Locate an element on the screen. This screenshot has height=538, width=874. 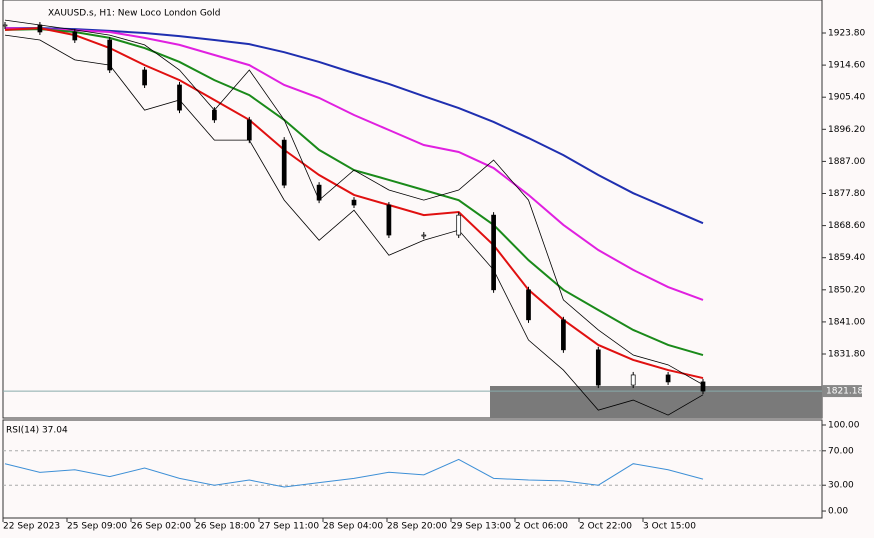
x-tick-label: 26 Sep 18:00 is located at coordinates (225, 527).